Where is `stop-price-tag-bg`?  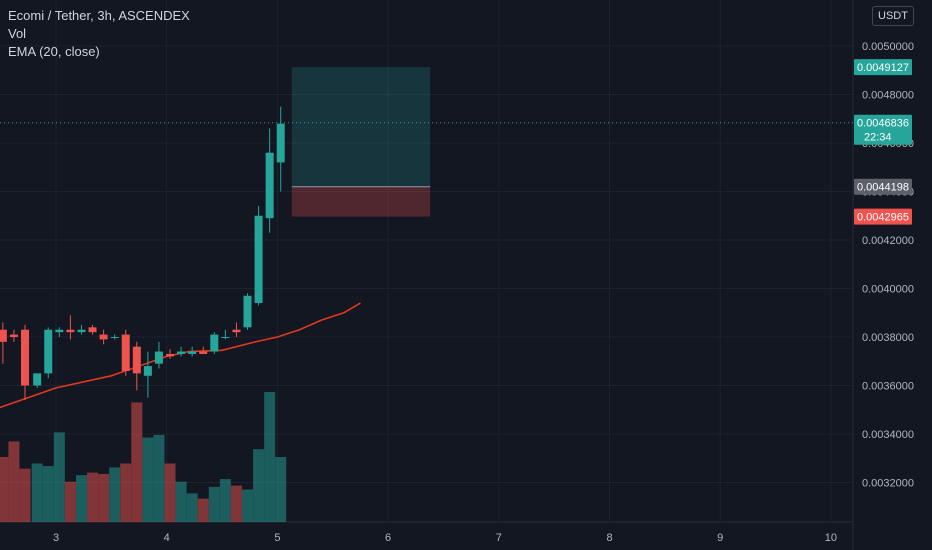
stop-price-tag-bg is located at coordinates (883, 216).